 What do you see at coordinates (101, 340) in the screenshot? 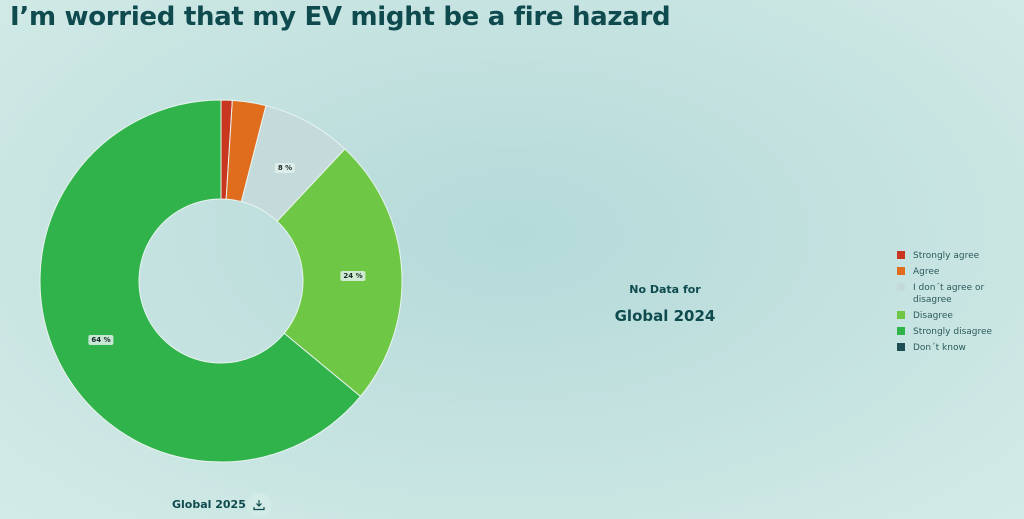
I see `slice-label-strongly-disagree: 64 %` at bounding box center [101, 340].